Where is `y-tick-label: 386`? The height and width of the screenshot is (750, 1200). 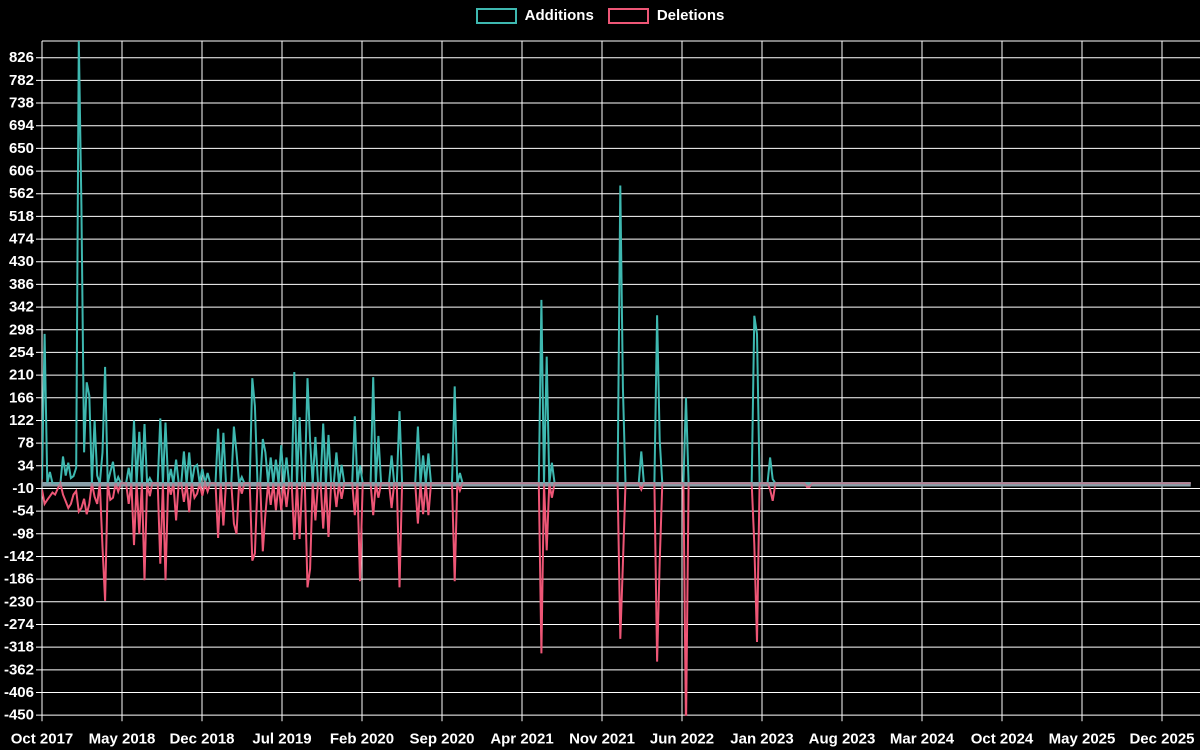
y-tick-label: 386 is located at coordinates (21, 284).